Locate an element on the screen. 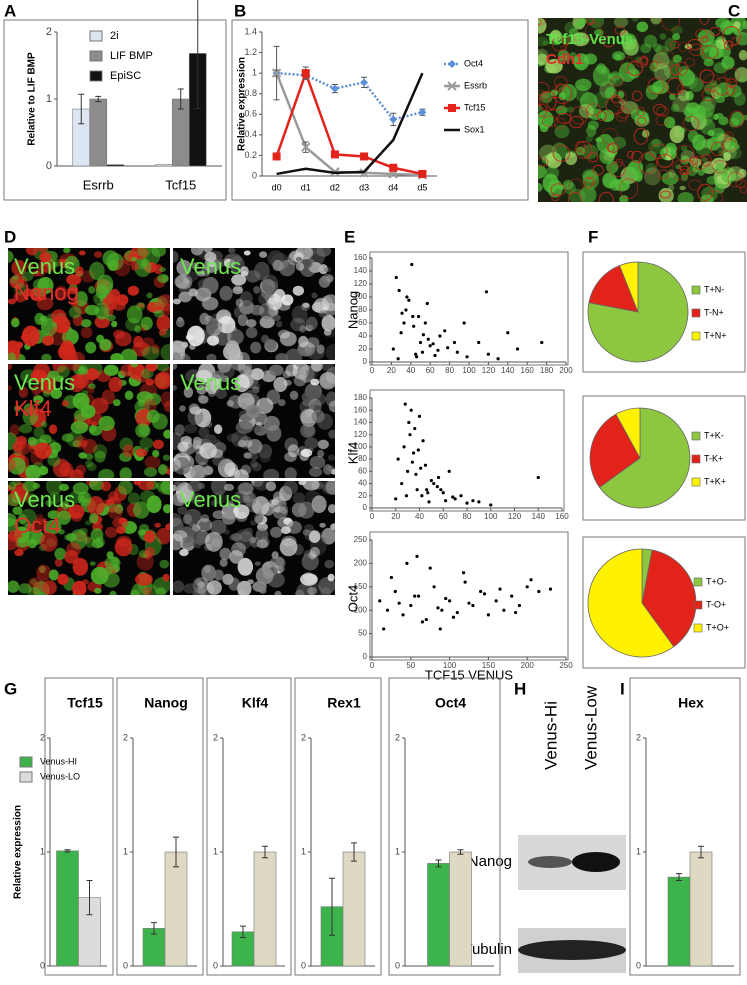 The image size is (747, 985). x-tick-label: 150 is located at coordinates (489, 665).